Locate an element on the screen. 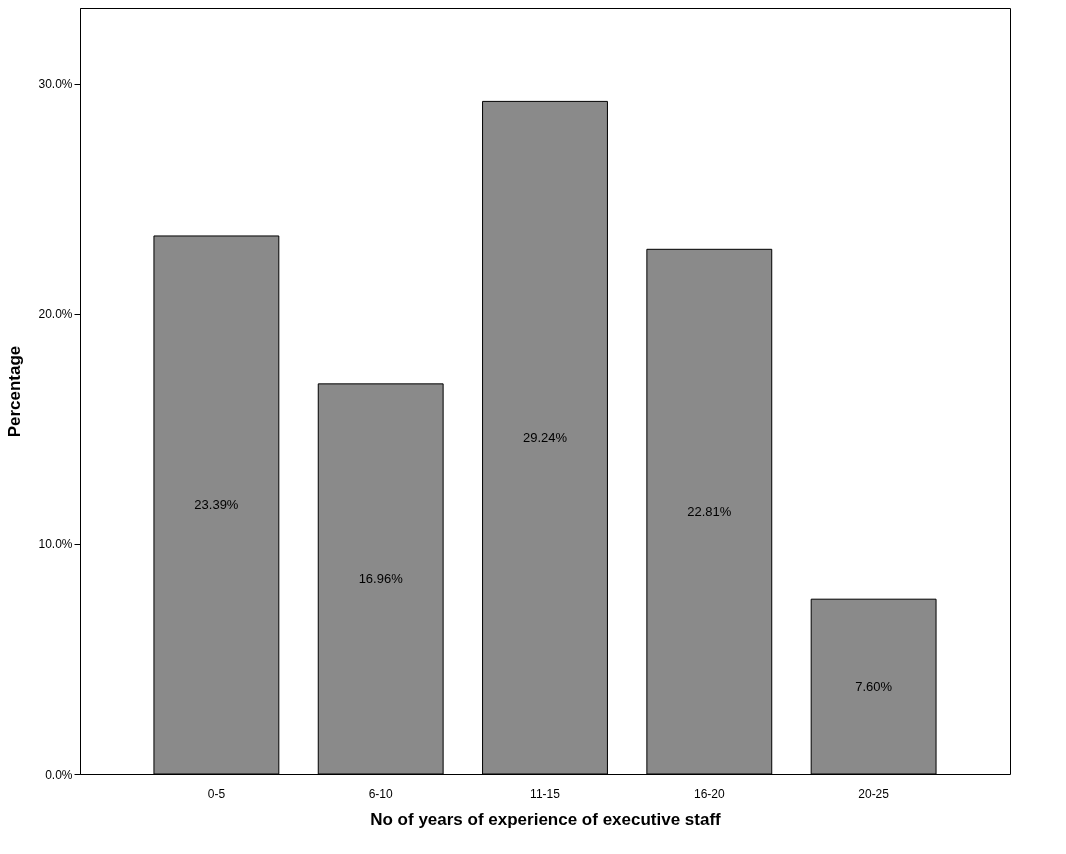  x-axis-title: No of years of experience of executive staff is located at coordinates (546, 819).